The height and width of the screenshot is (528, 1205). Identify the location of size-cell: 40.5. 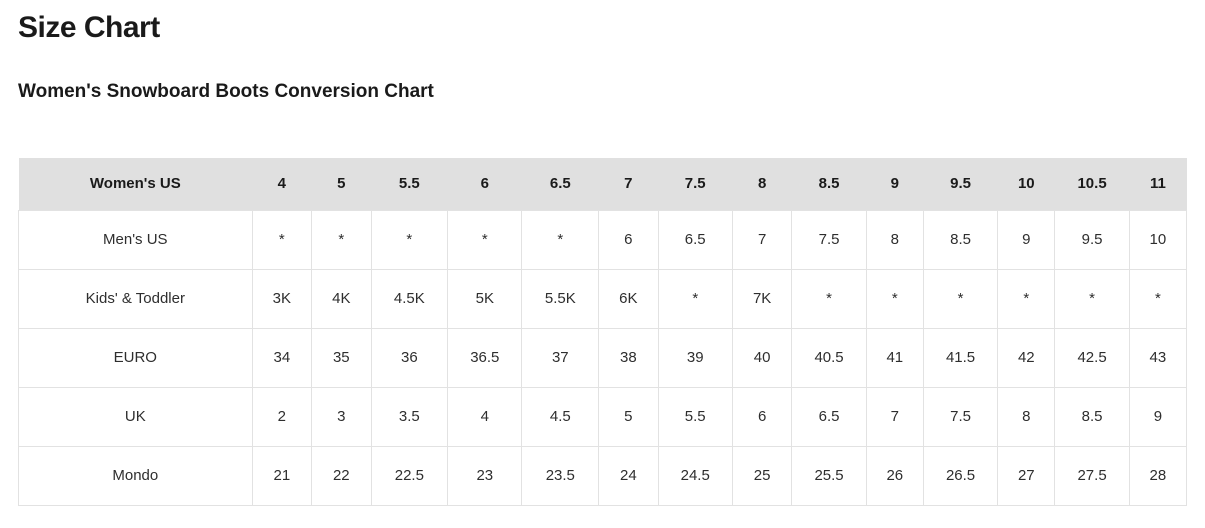
(829, 357).